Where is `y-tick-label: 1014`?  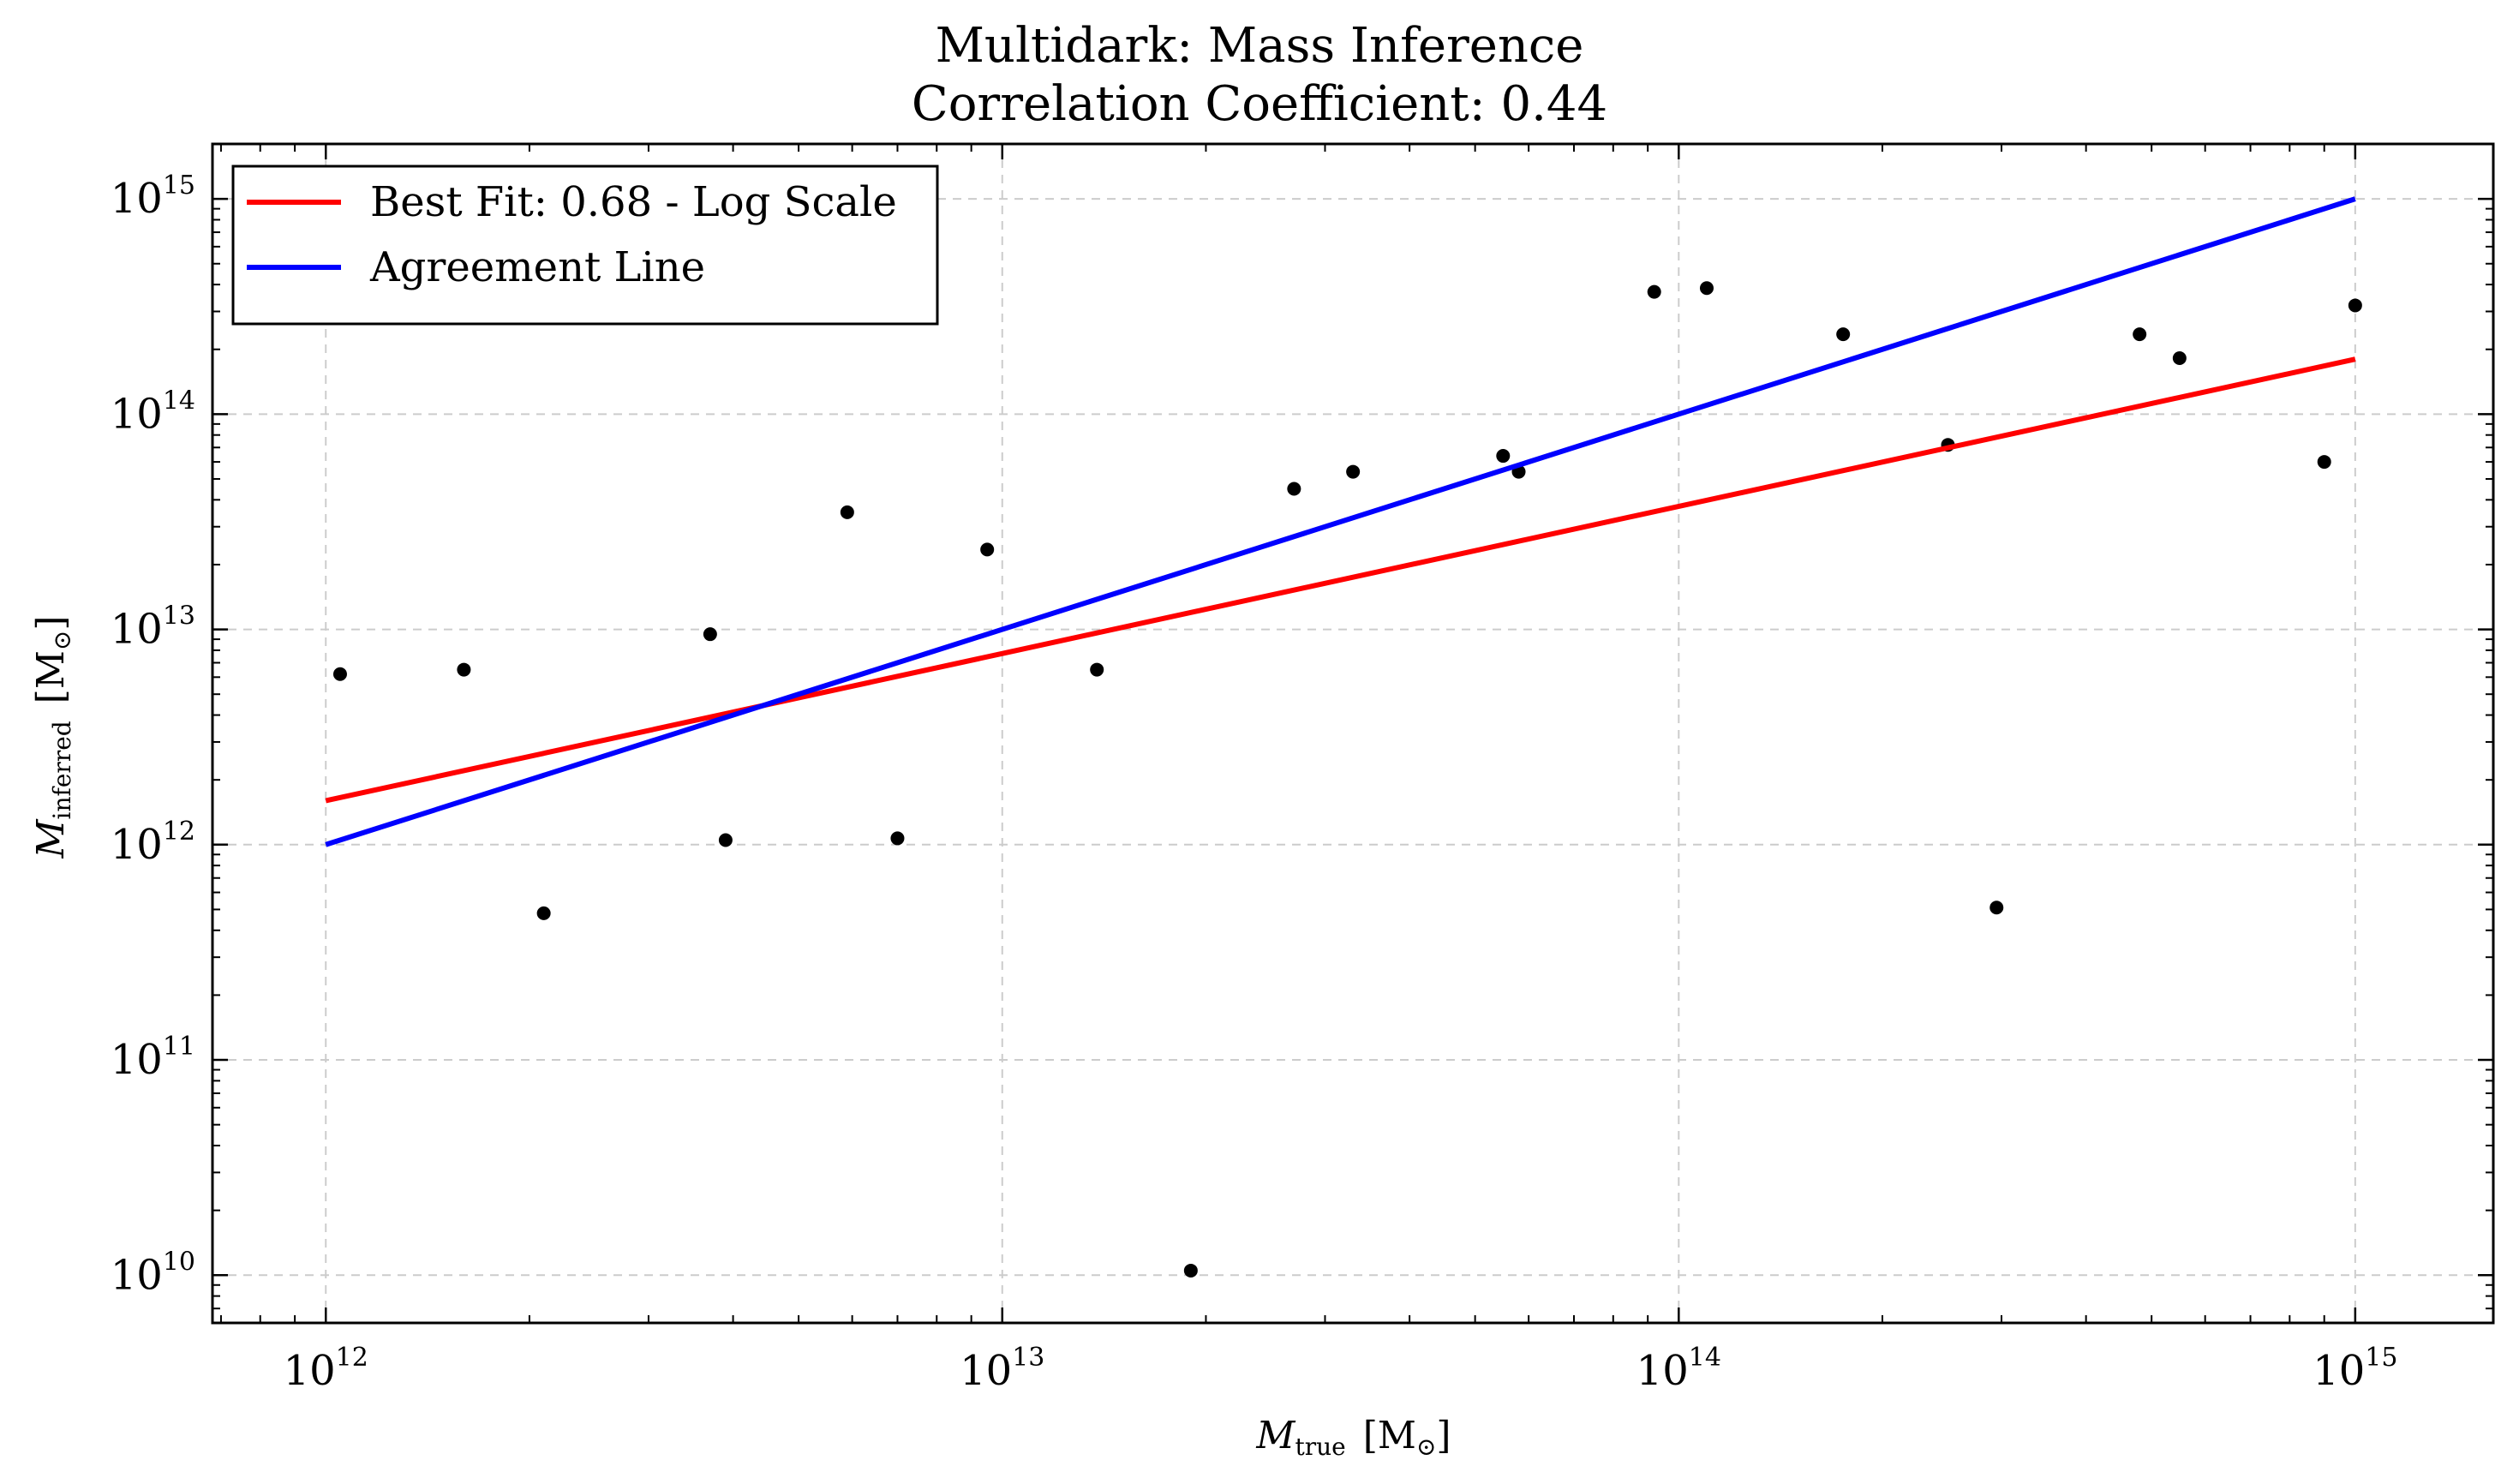
y-tick-label: 1014 is located at coordinates (153, 412).